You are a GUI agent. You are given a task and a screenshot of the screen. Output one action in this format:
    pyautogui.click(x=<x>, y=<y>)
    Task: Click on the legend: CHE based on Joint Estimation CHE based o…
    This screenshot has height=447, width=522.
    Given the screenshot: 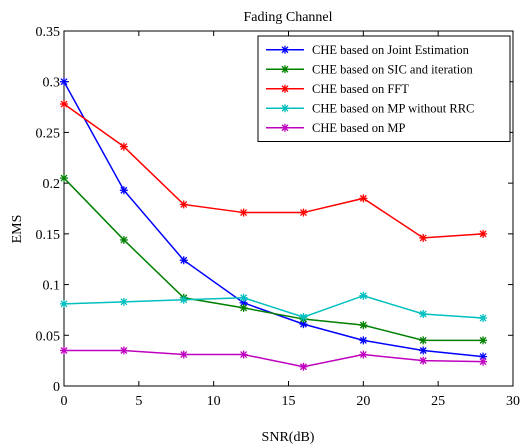 What is the action you would take?
    pyautogui.click(x=384, y=88)
    